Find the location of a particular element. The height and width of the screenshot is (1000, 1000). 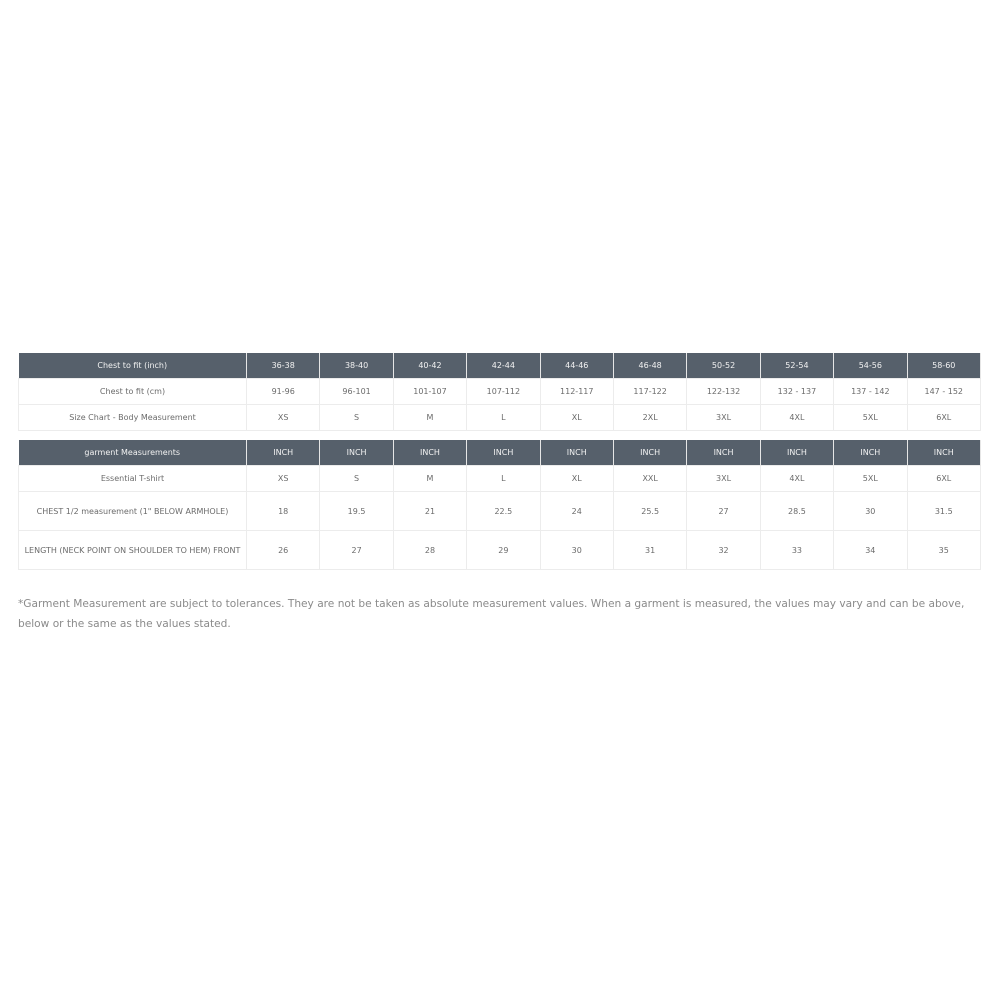

table-cell: 101-107 is located at coordinates (430, 391).